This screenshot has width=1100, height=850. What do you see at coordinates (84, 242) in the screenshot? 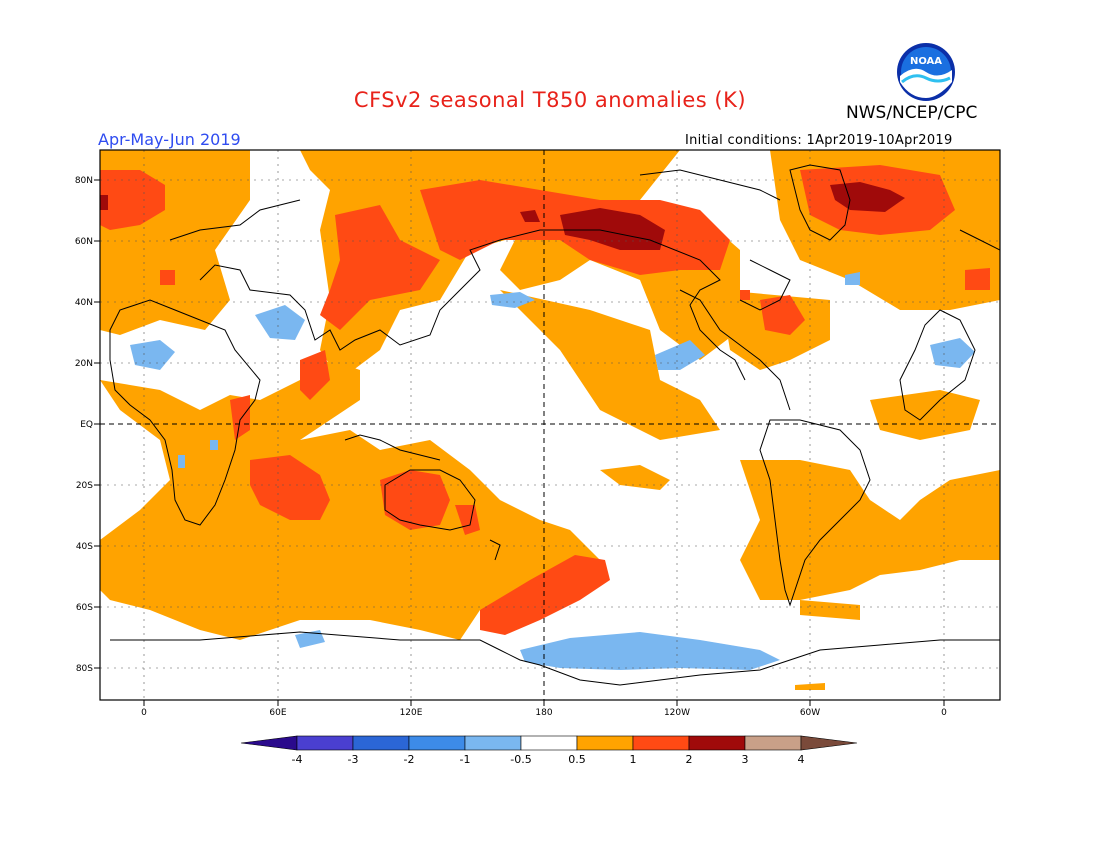
I see `lat-label: 60N` at bounding box center [84, 242].